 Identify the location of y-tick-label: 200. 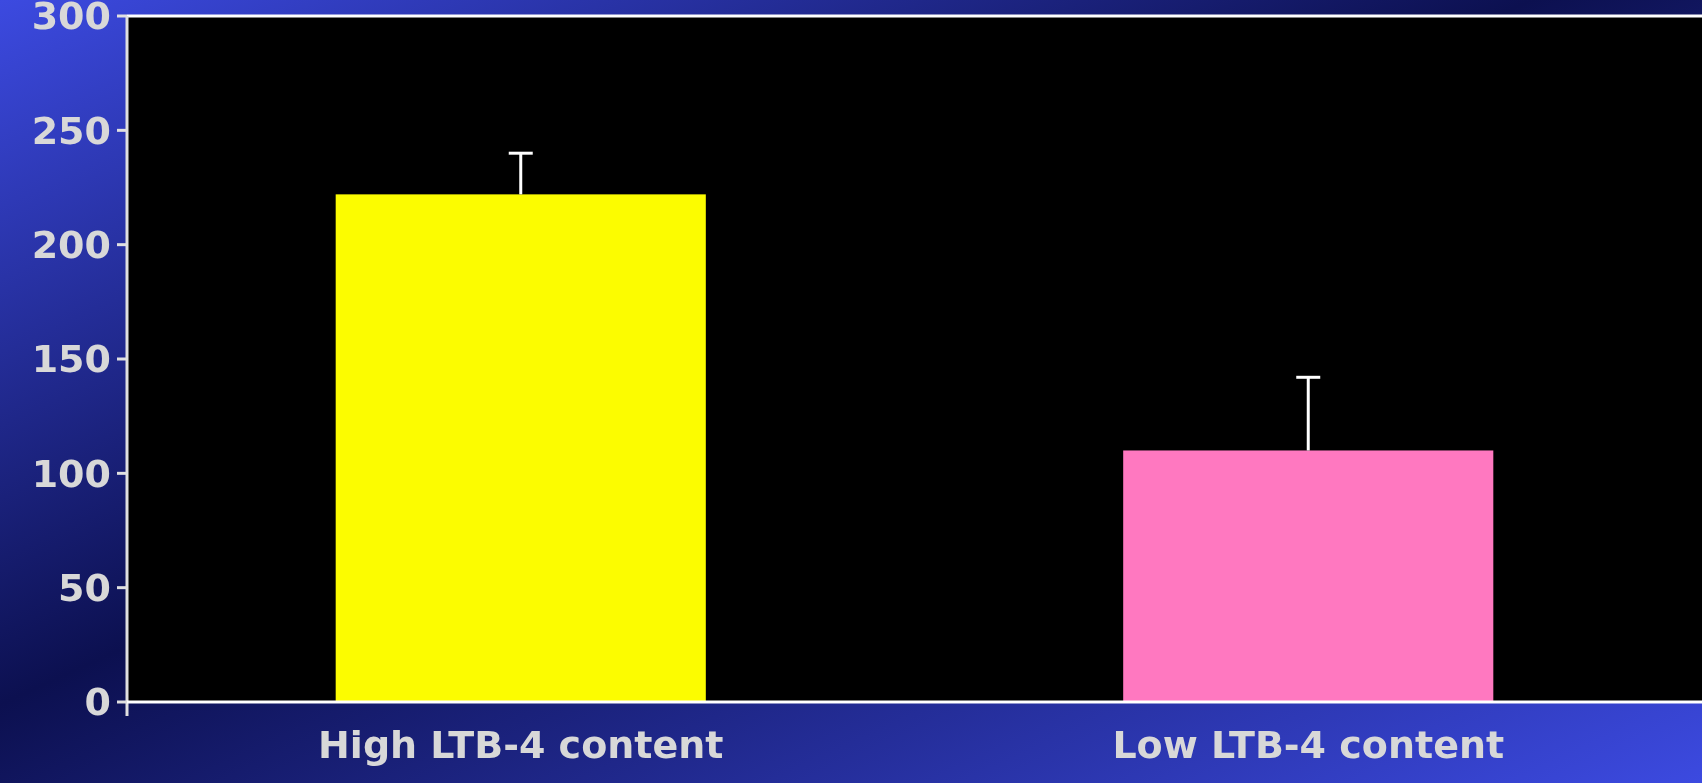
(71, 244).